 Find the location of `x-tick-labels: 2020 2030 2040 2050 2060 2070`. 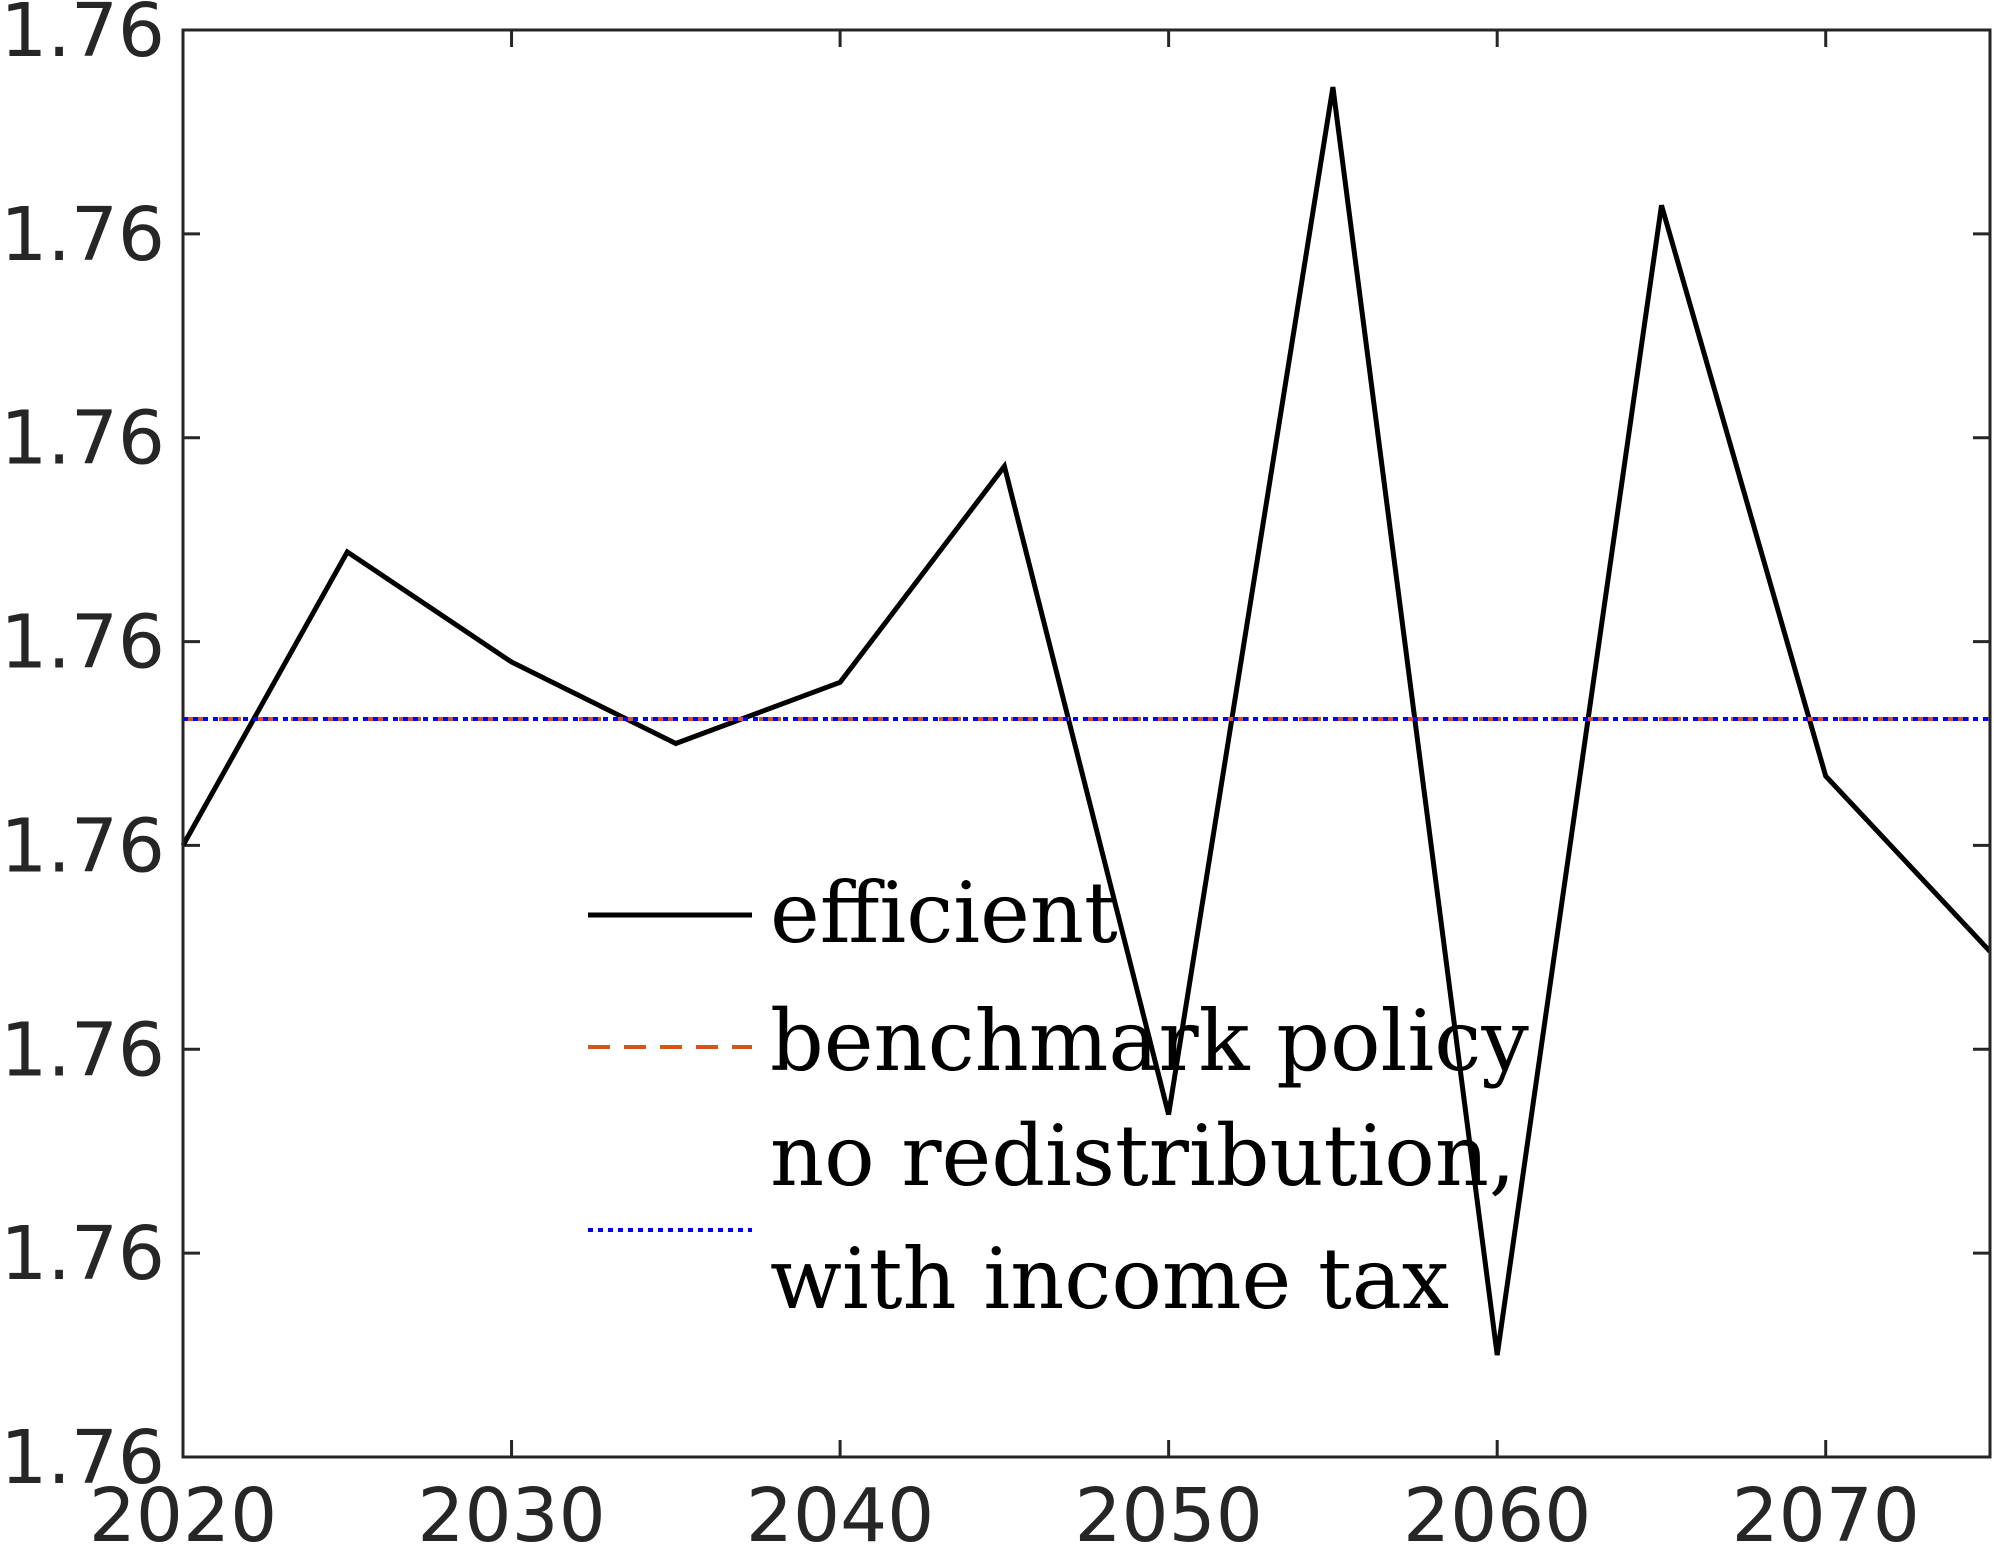

x-tick-labels: 2020 2030 2040 2050 2060 2070 is located at coordinates (1004, 1513).